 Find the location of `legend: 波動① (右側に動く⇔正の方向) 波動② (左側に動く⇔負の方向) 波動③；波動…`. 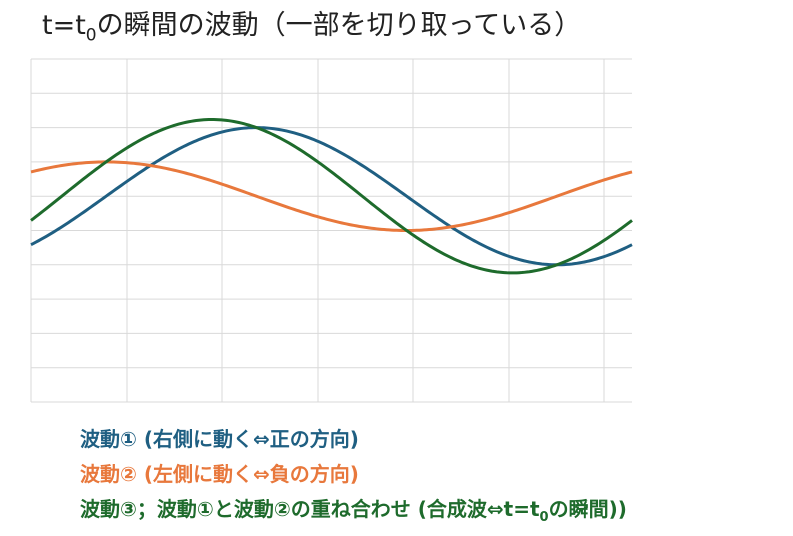

legend: 波動① (右側に動く⇔正の方向) 波動② (左側に動く⇔負の方向) 波動③；波動… is located at coordinates (353, 474).